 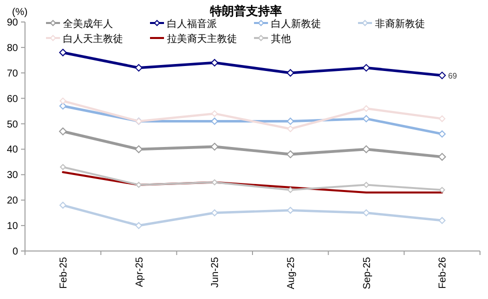 I want to click on y-tick-label: 40, so click(x=12, y=150).